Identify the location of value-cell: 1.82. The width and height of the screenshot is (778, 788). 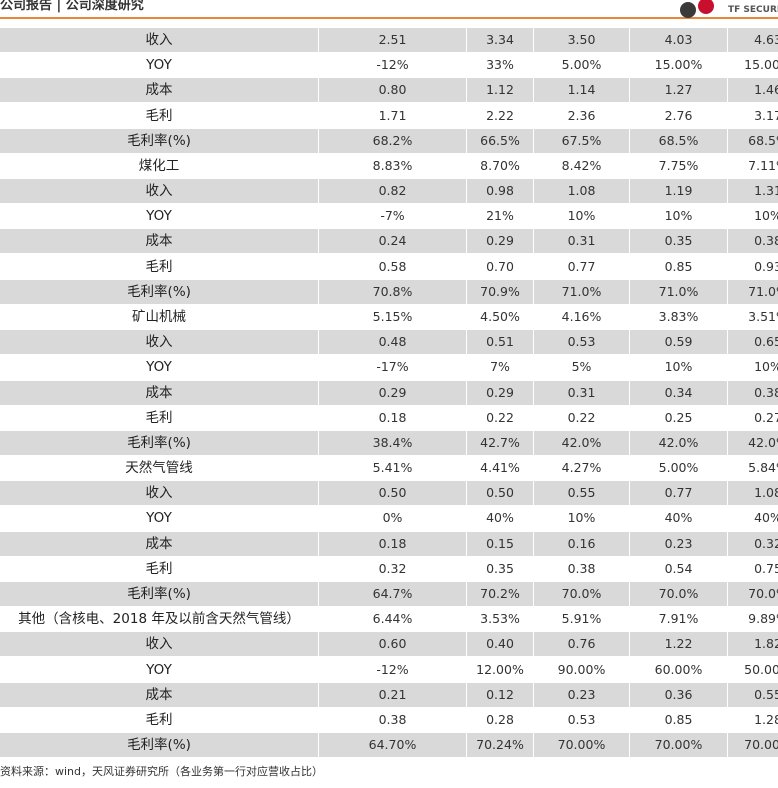
(753, 644).